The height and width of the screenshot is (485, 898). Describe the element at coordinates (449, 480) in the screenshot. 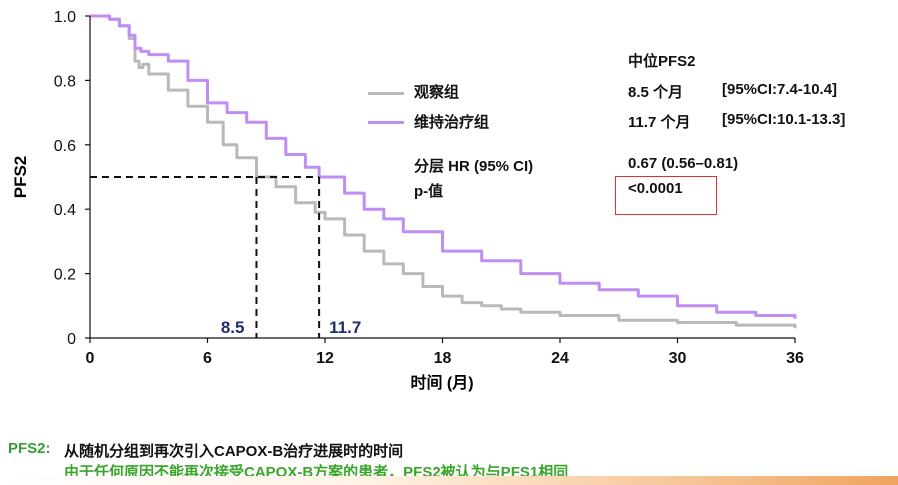

I see `footer-gradient-bar` at that location.